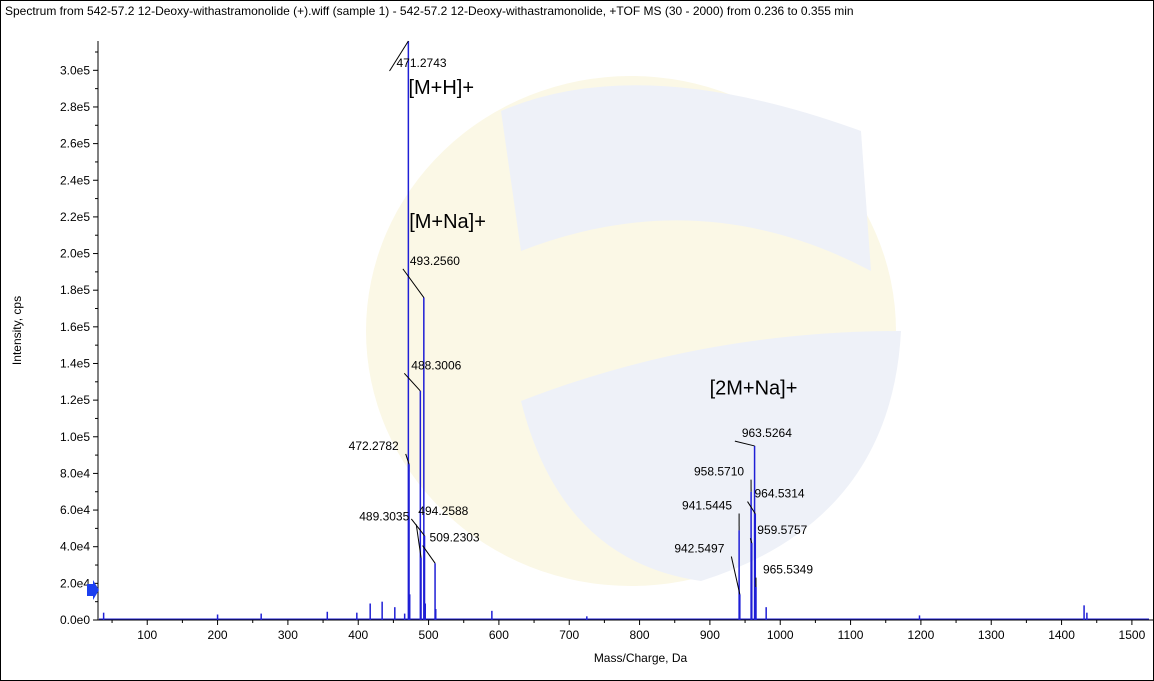 The width and height of the screenshot is (1154, 681). Describe the element at coordinates (374, 446) in the screenshot. I see `peak-label: 472.2782` at that location.